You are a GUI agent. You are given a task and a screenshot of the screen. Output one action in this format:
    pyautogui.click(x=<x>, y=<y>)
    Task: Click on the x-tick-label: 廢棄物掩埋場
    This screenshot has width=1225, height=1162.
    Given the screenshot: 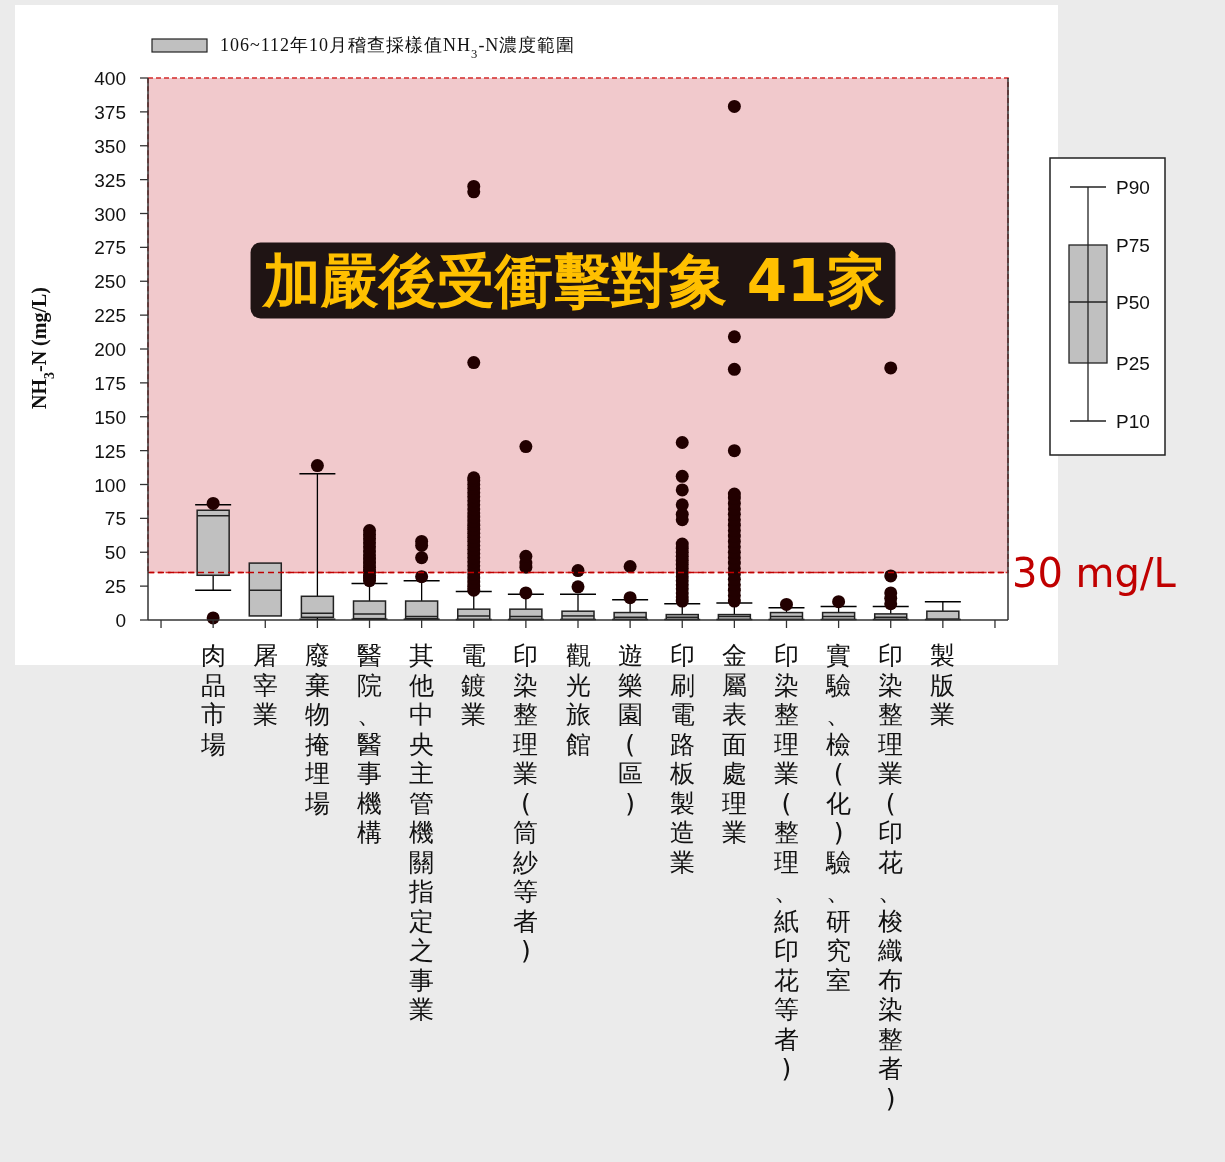 What is the action you would take?
    pyautogui.click(x=316, y=729)
    